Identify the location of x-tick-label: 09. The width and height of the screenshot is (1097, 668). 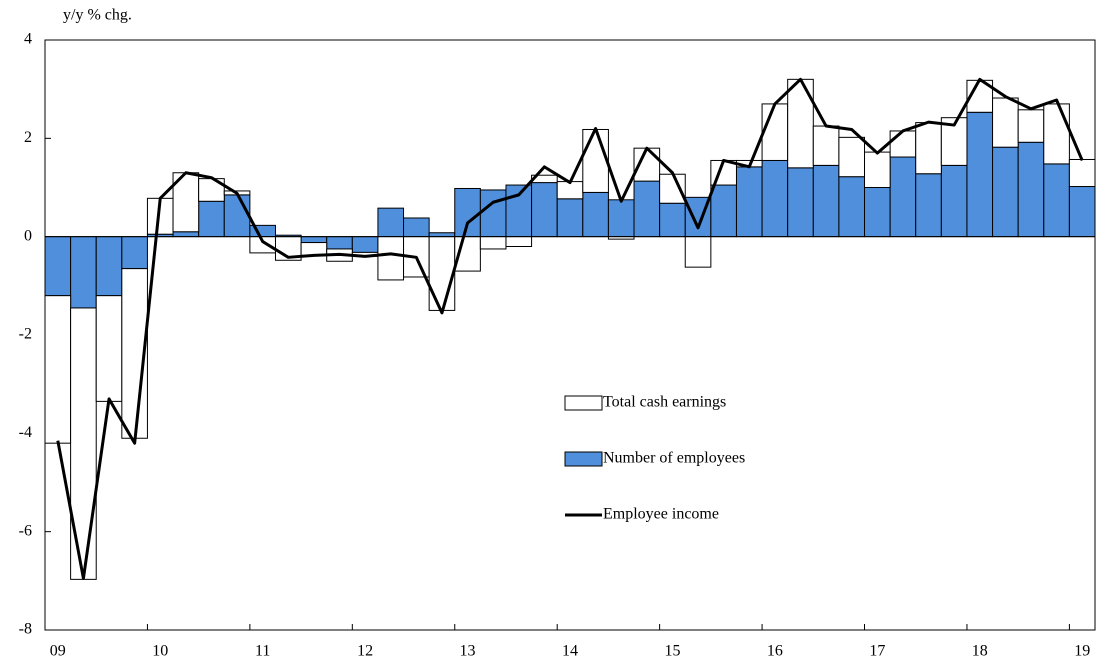
(58, 651).